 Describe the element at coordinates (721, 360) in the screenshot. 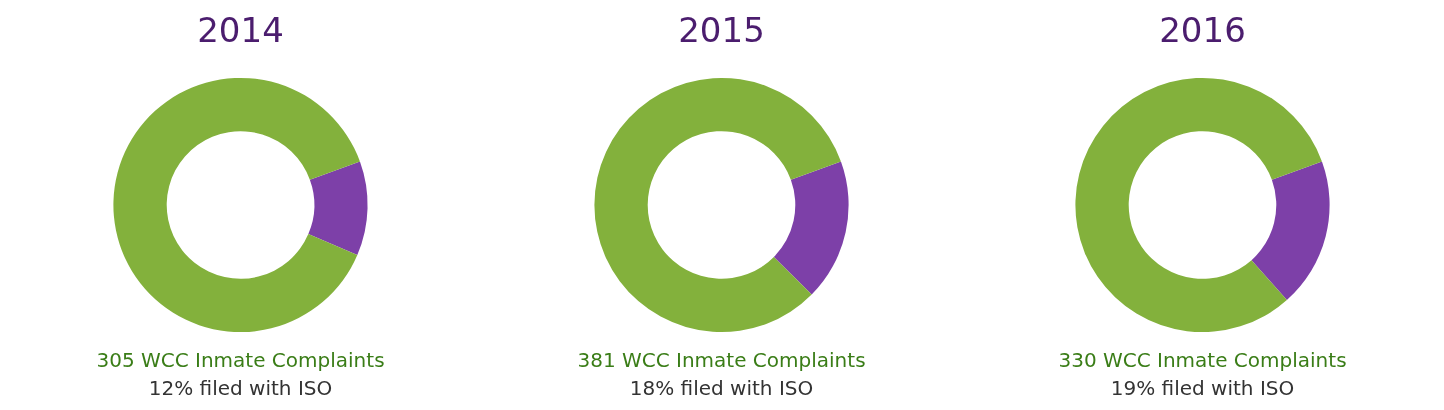

I see `text: 381 WCC Inmate Complaints` at that location.